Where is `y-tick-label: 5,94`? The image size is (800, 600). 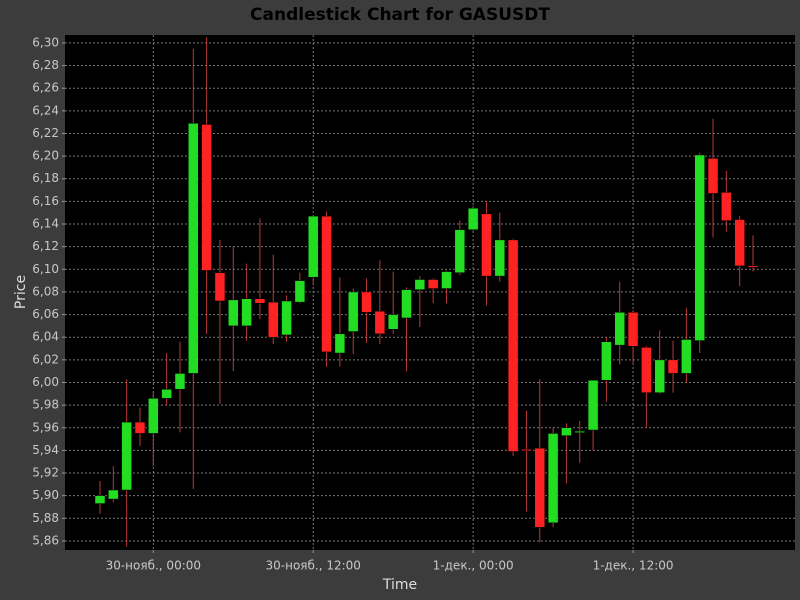 y-tick-label: 5,94 is located at coordinates (45, 450).